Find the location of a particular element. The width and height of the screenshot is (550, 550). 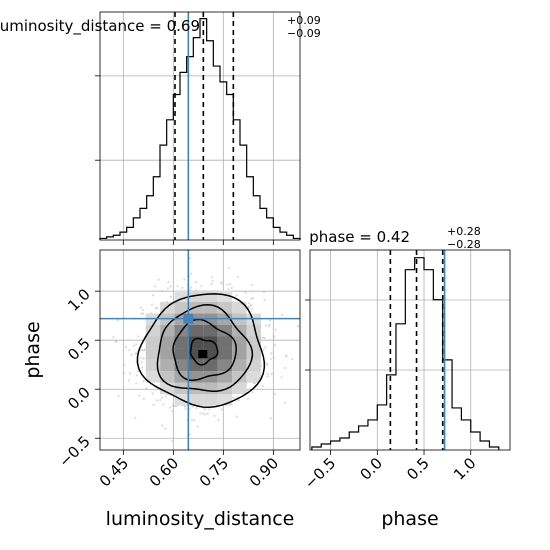

phase-title-minus: −0.28 is located at coordinates (464, 244).